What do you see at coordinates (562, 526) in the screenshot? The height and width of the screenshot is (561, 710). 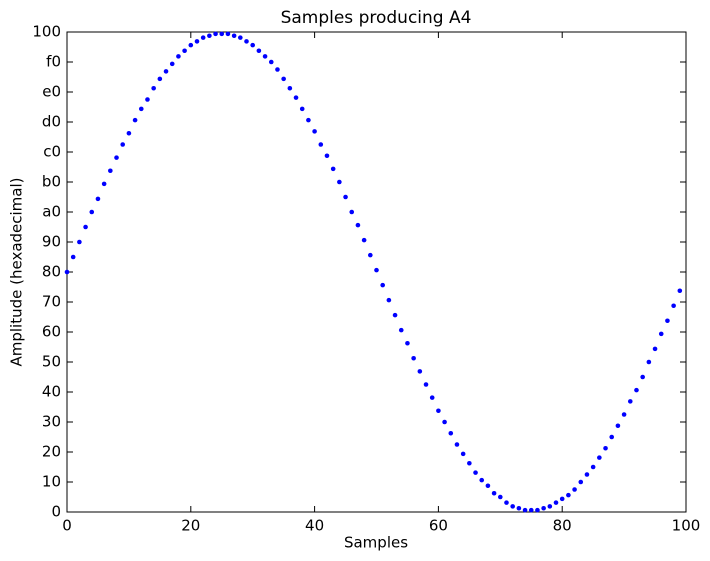 I see `x-tick-label: 80` at bounding box center [562, 526].